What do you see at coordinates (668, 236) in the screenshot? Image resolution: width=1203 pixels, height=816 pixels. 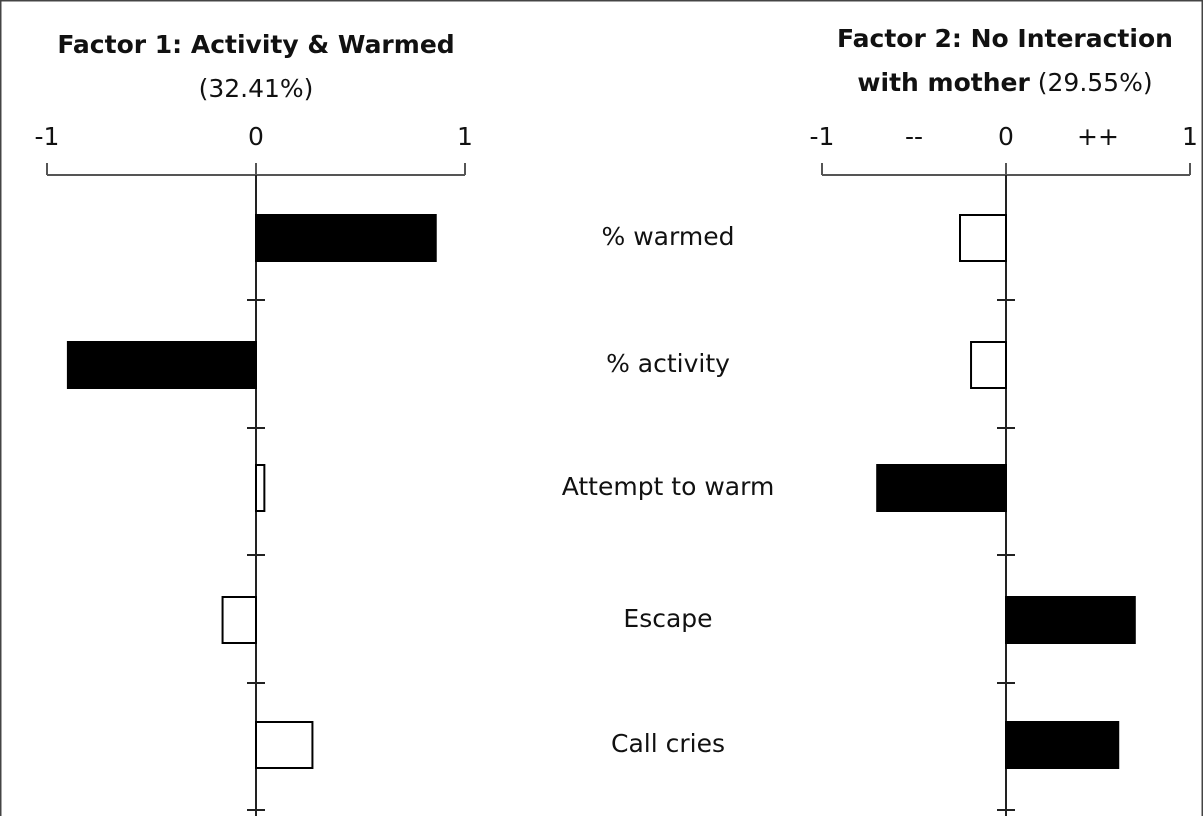 I see `category-label: % warmed` at bounding box center [668, 236].